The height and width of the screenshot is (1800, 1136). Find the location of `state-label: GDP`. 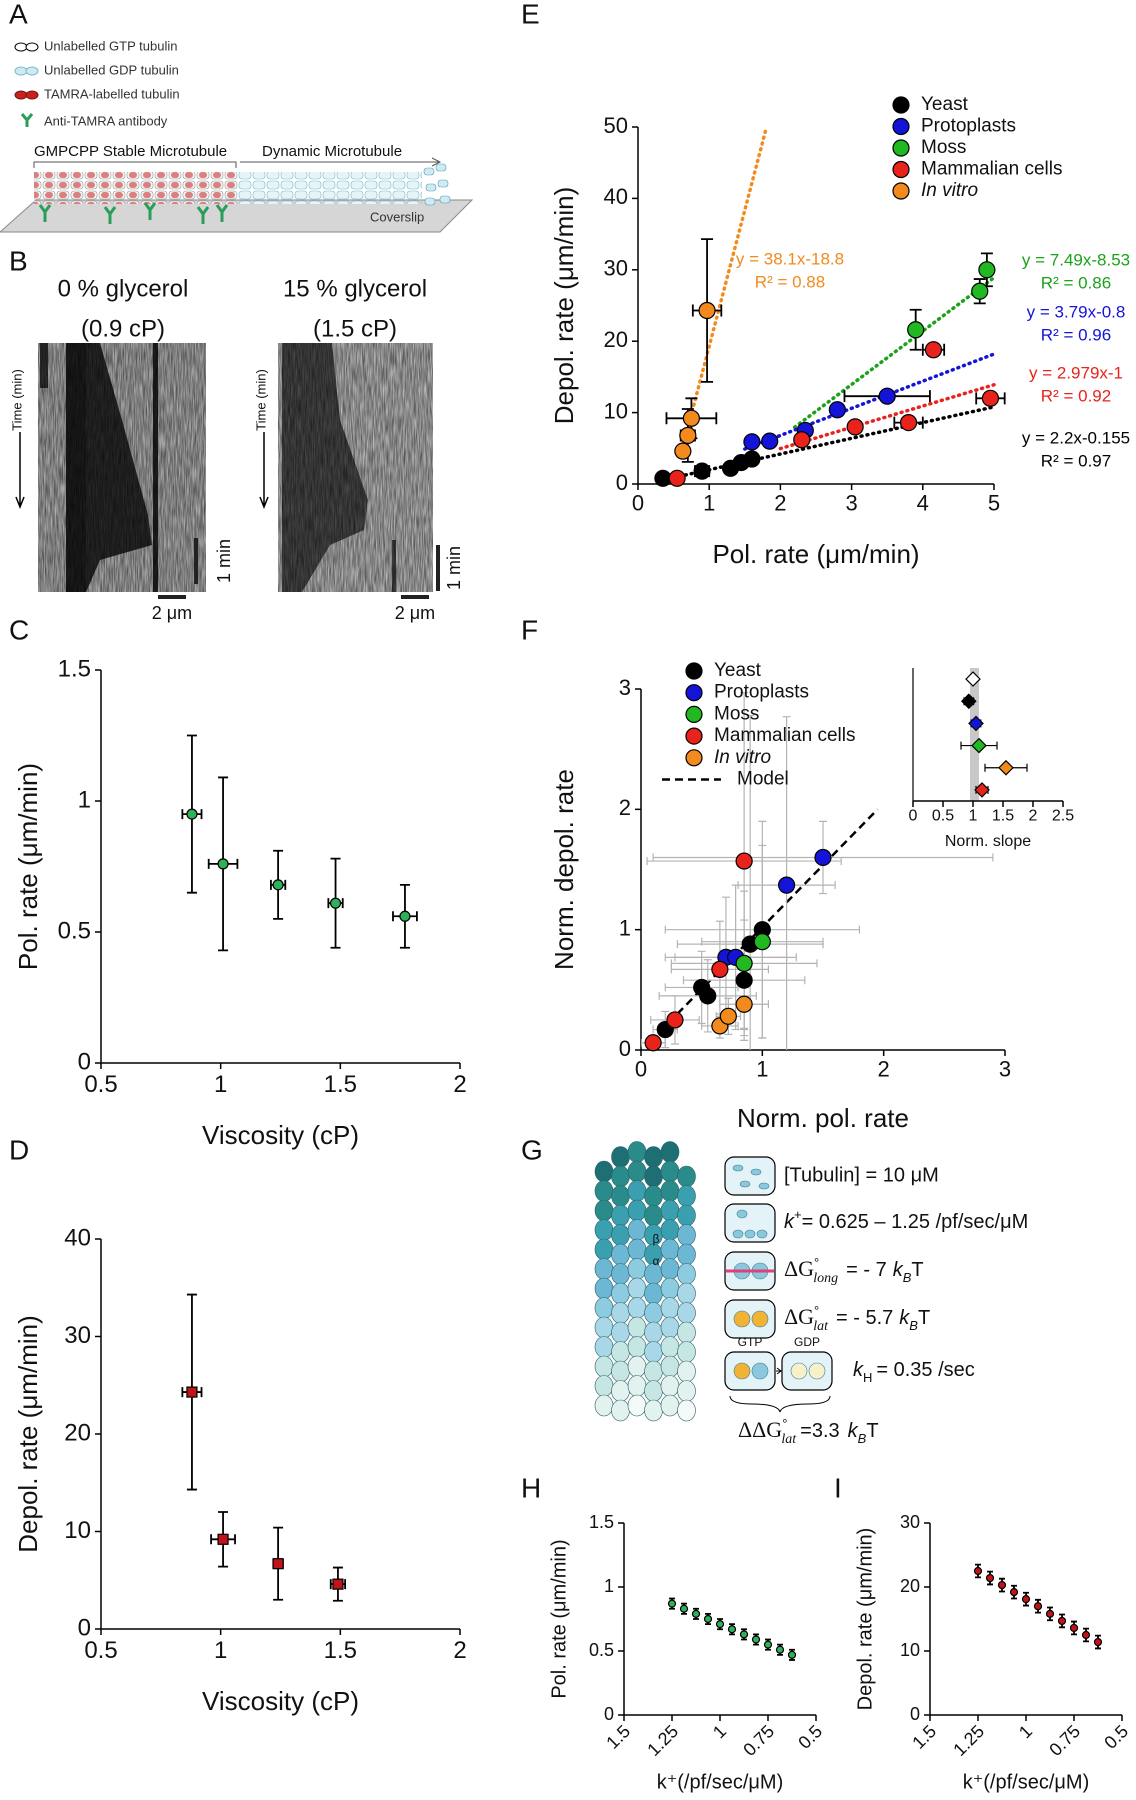

state-label: GDP is located at coordinates (807, 1342).